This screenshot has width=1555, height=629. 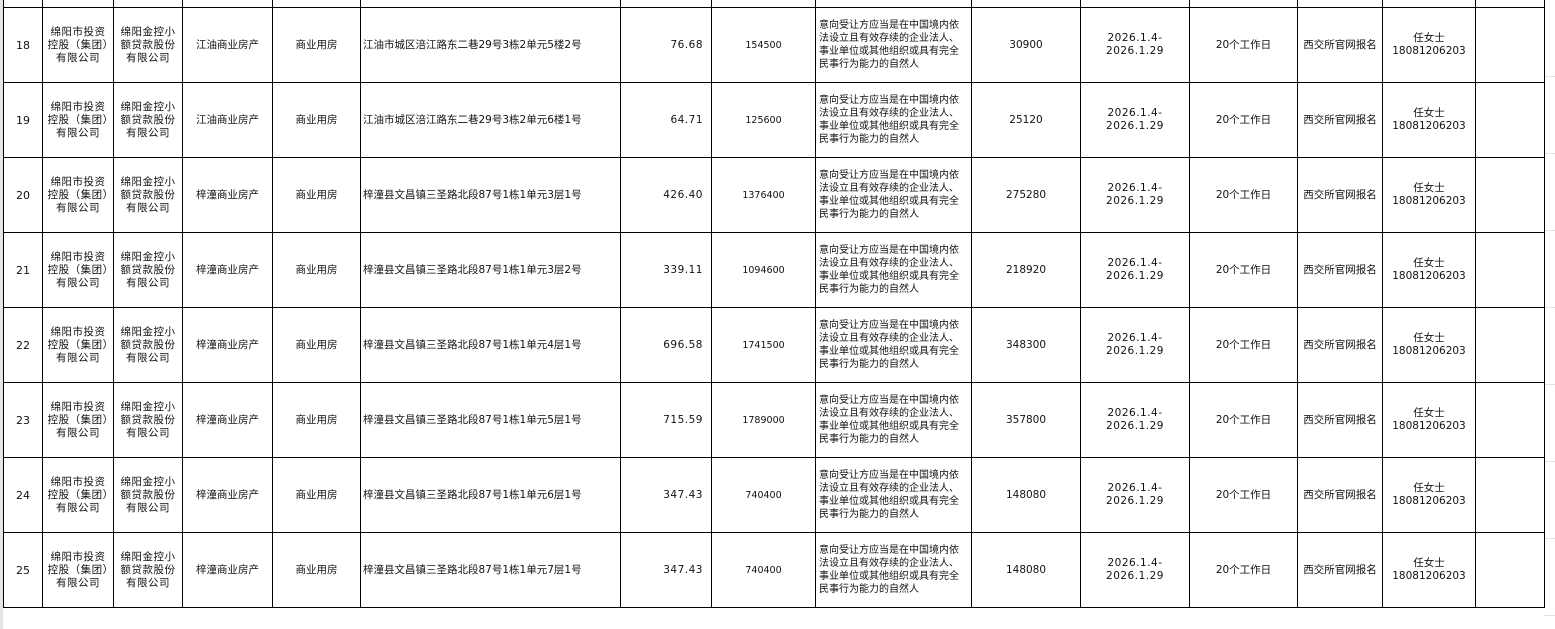 I want to click on duration-cell, so click(x=1243, y=4).